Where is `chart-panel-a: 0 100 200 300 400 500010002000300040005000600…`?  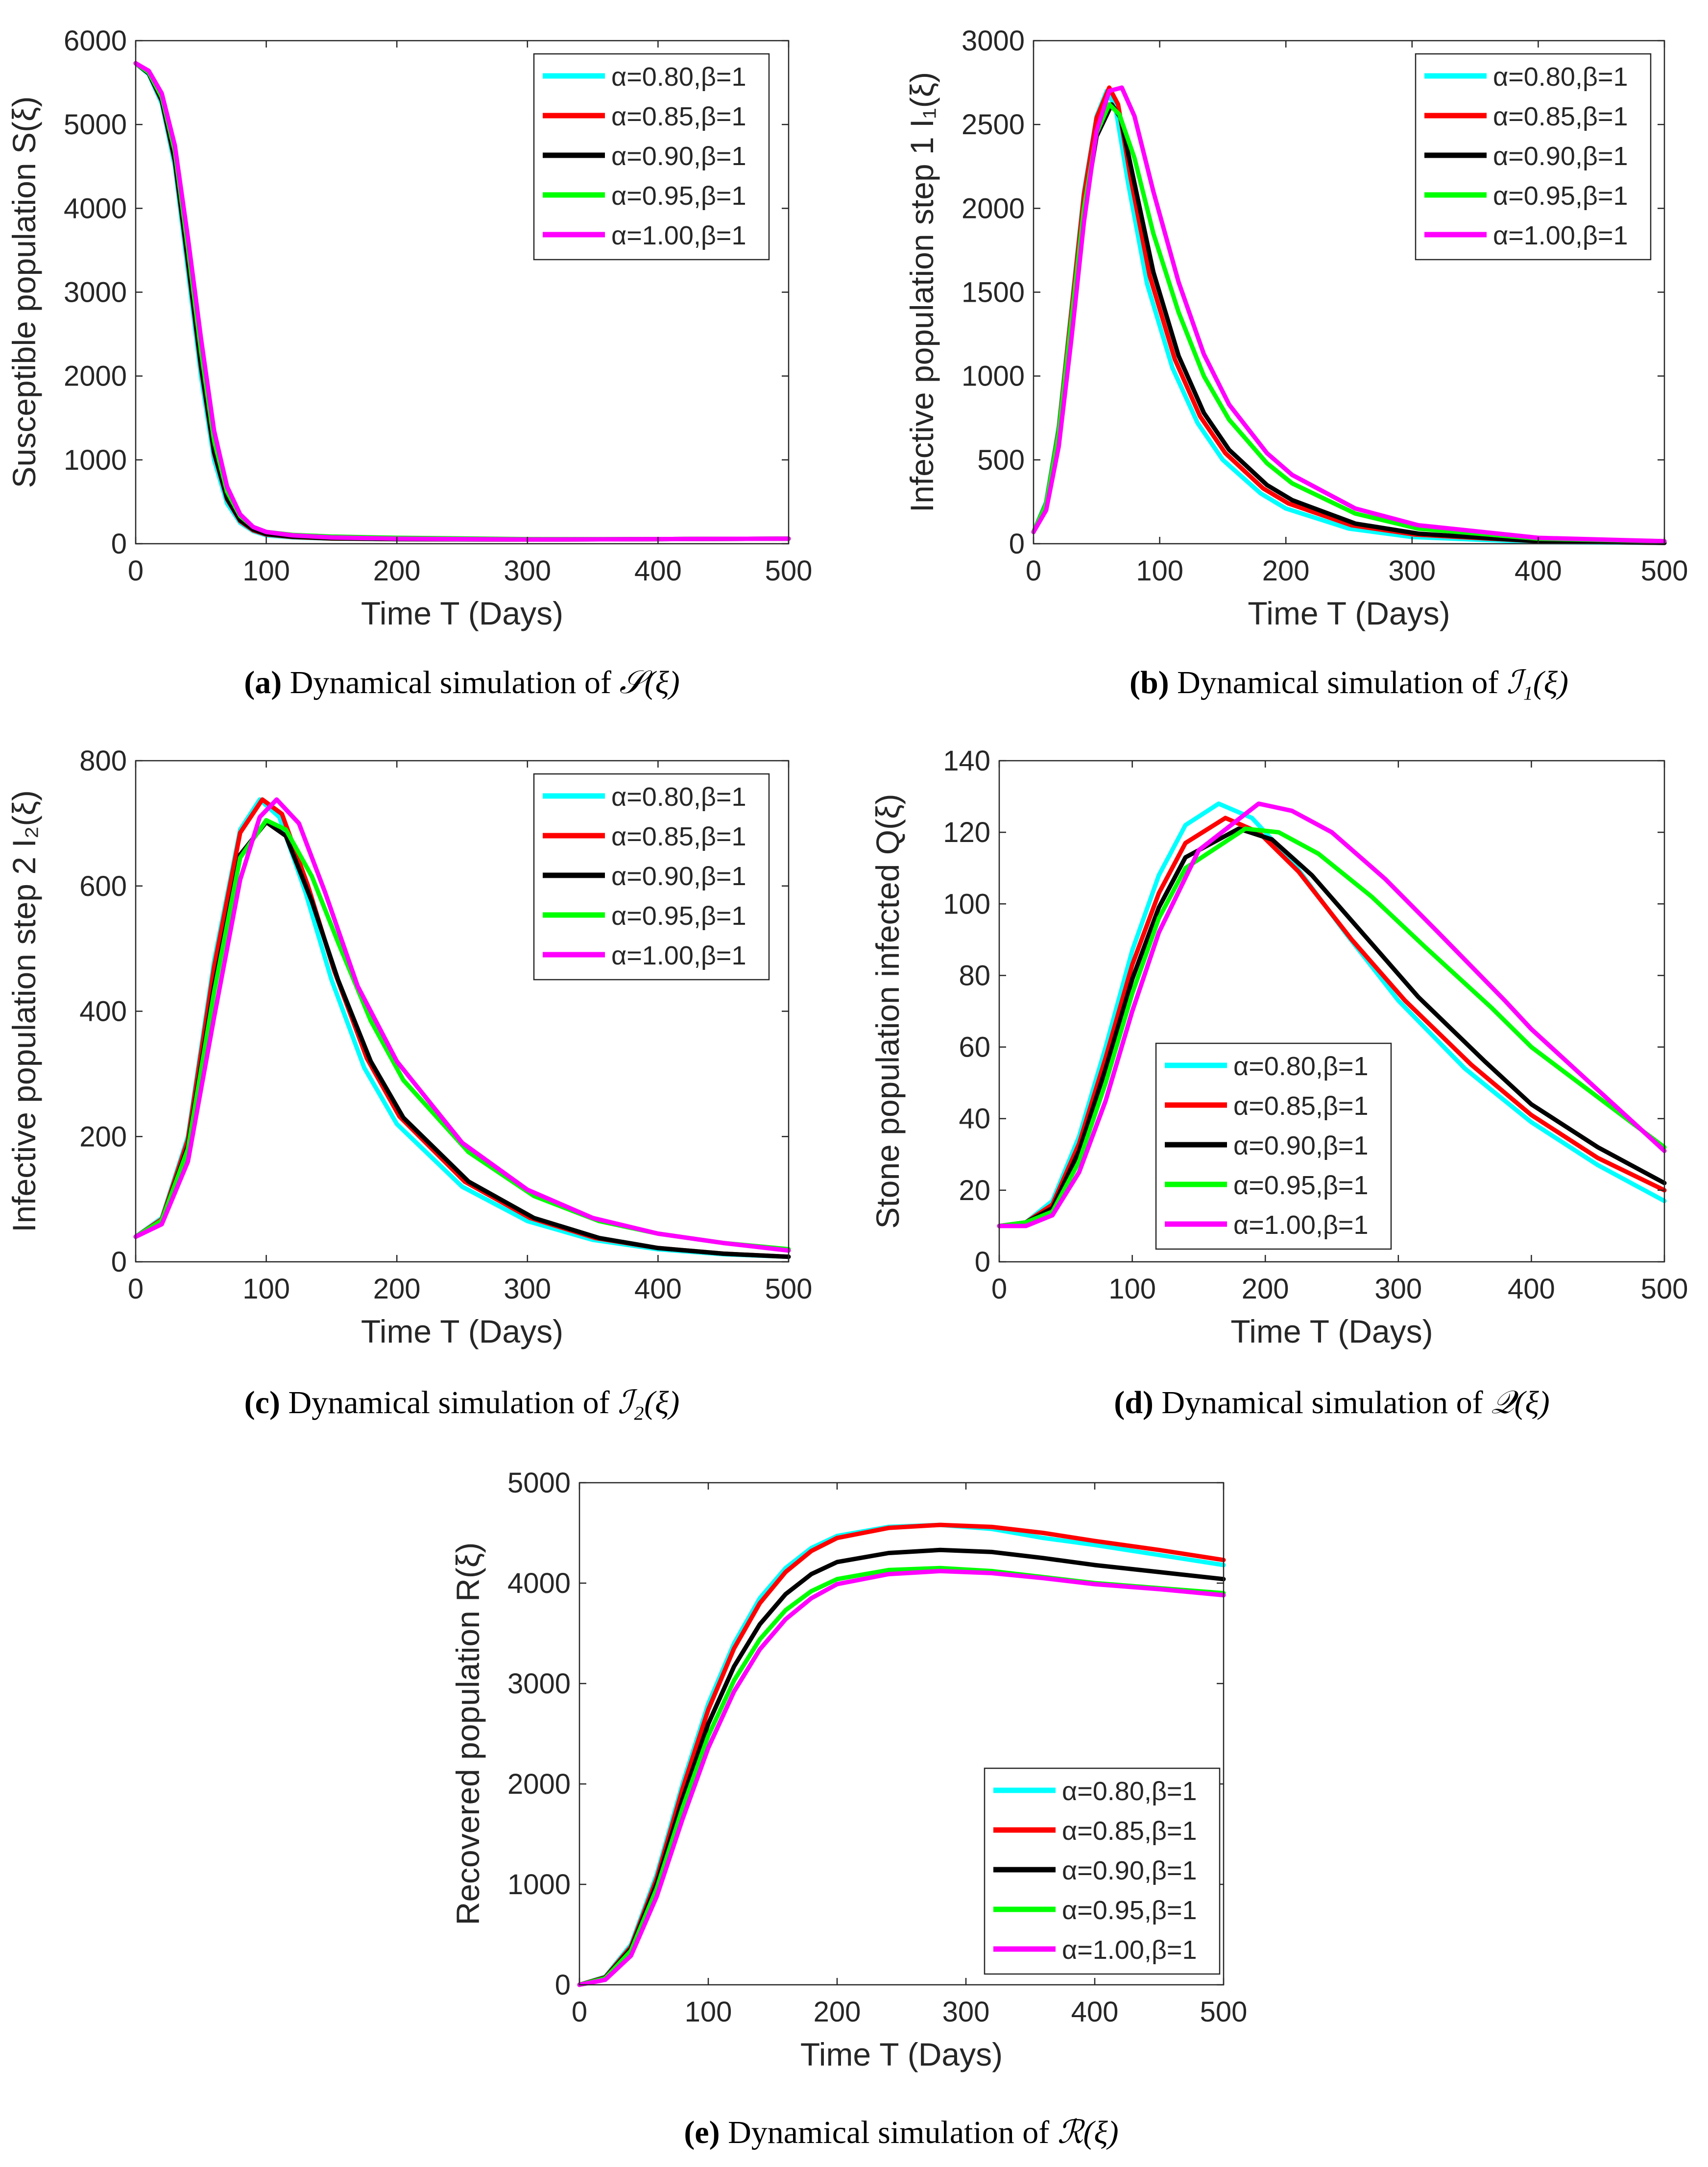 chart-panel-a: 0 100 200 300 400 500010002000300040005000600… is located at coordinates (409, 362).